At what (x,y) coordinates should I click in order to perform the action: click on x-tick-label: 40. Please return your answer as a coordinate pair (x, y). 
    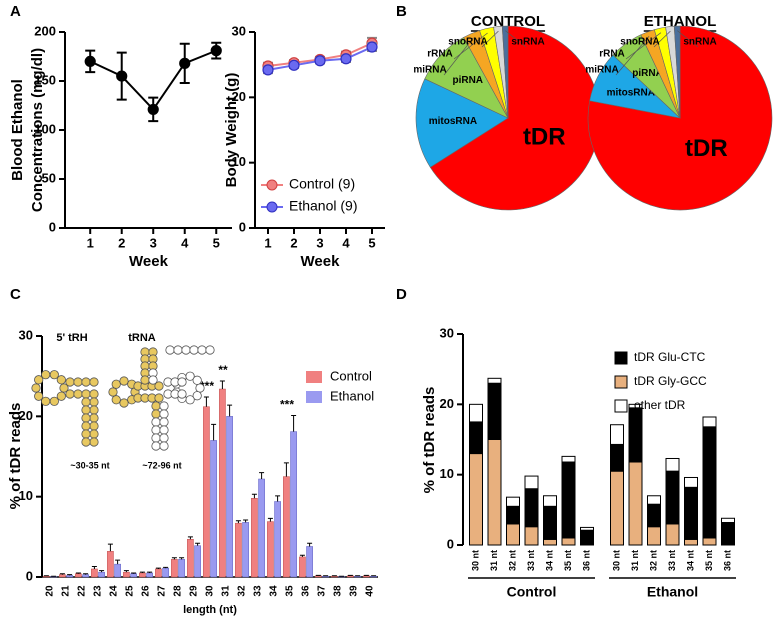
    Looking at the image, I should click on (370, 591).